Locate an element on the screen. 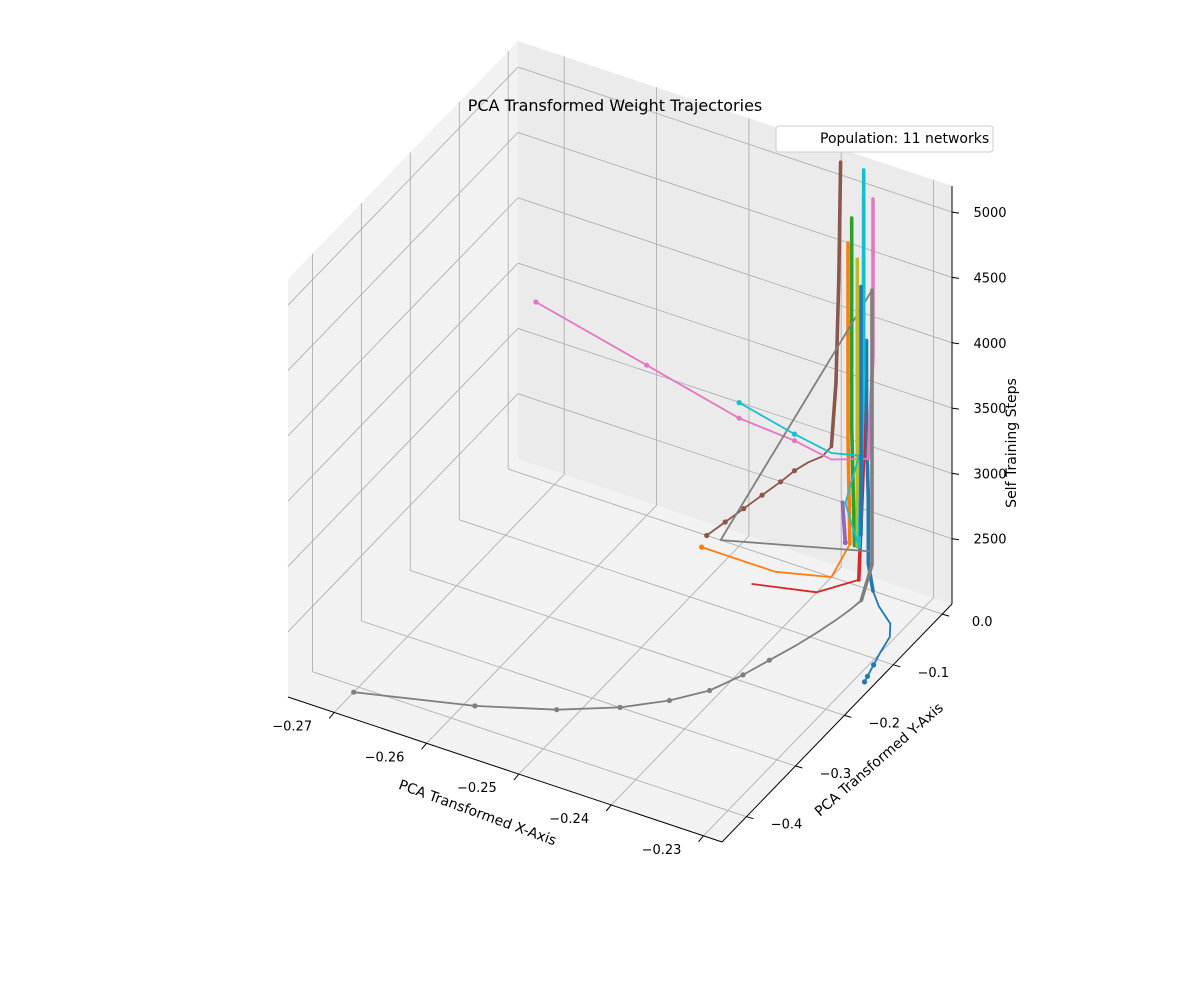 This screenshot has width=1200, height=1004. x-tick-label: −0.24 is located at coordinates (569, 819).